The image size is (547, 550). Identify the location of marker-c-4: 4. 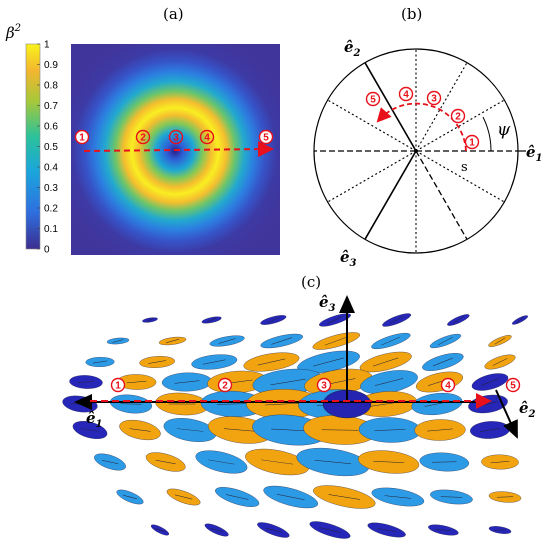
(448, 385).